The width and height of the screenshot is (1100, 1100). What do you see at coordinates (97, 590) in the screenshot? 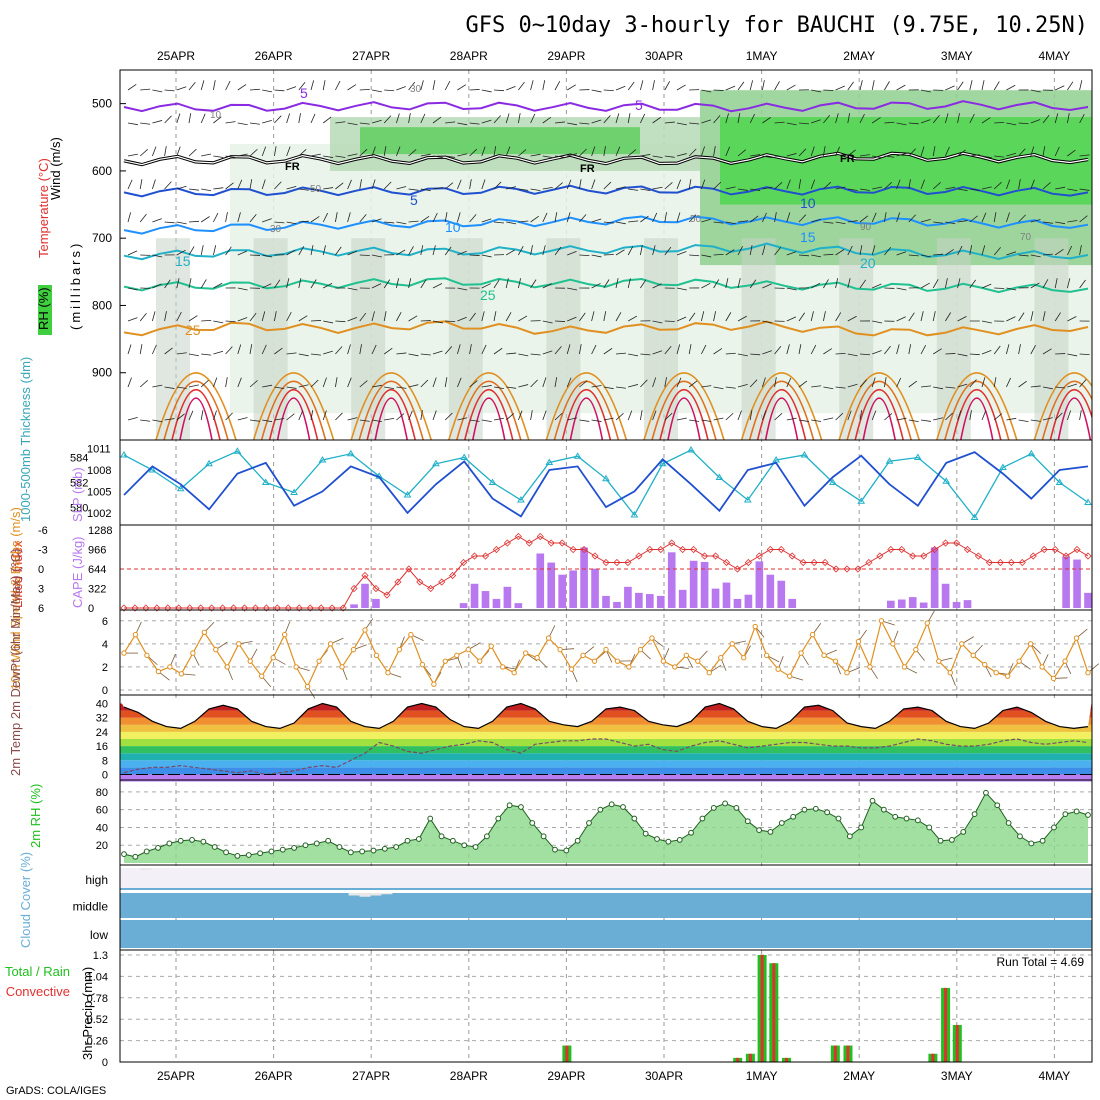
I see `cape-tick-label: 322` at bounding box center [97, 590].